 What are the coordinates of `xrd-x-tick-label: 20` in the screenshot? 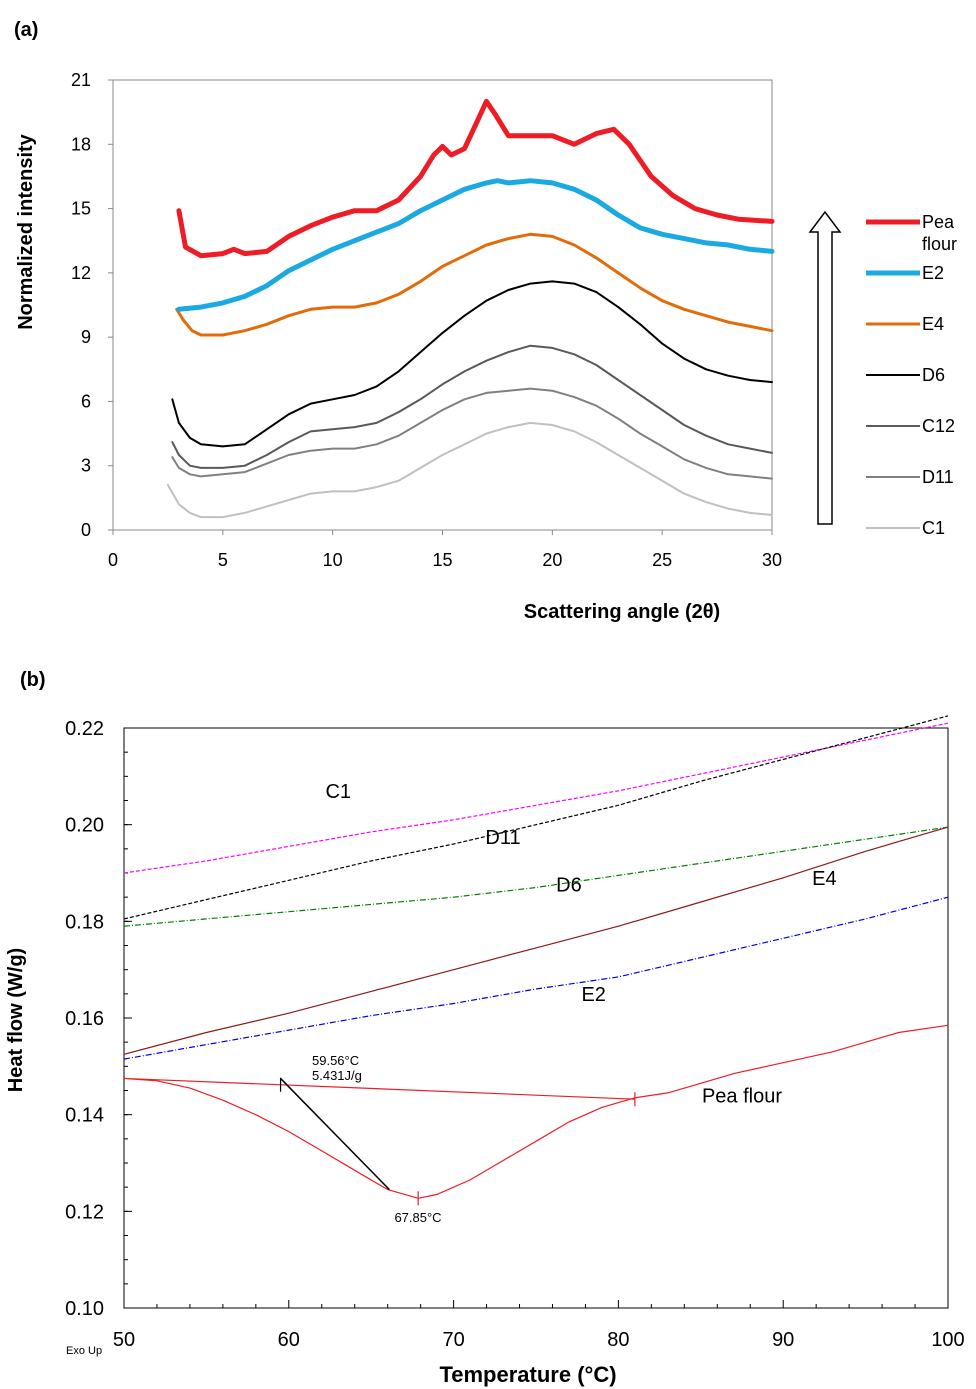 It's located at (552, 560).